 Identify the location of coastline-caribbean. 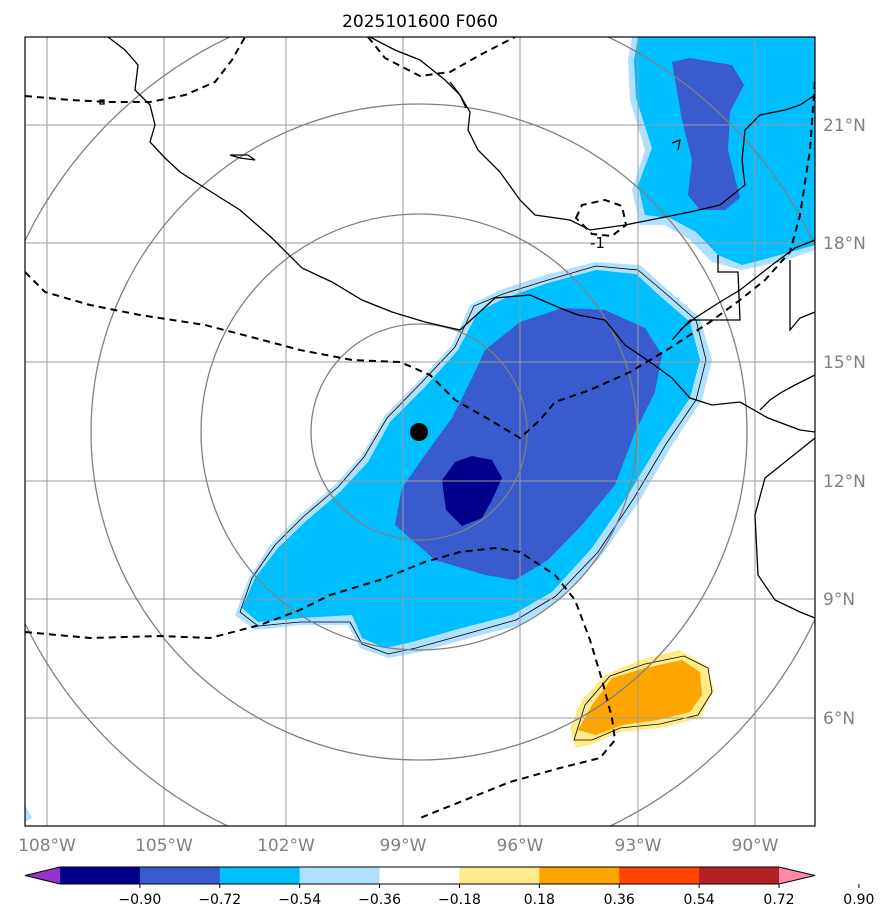
(787, 392).